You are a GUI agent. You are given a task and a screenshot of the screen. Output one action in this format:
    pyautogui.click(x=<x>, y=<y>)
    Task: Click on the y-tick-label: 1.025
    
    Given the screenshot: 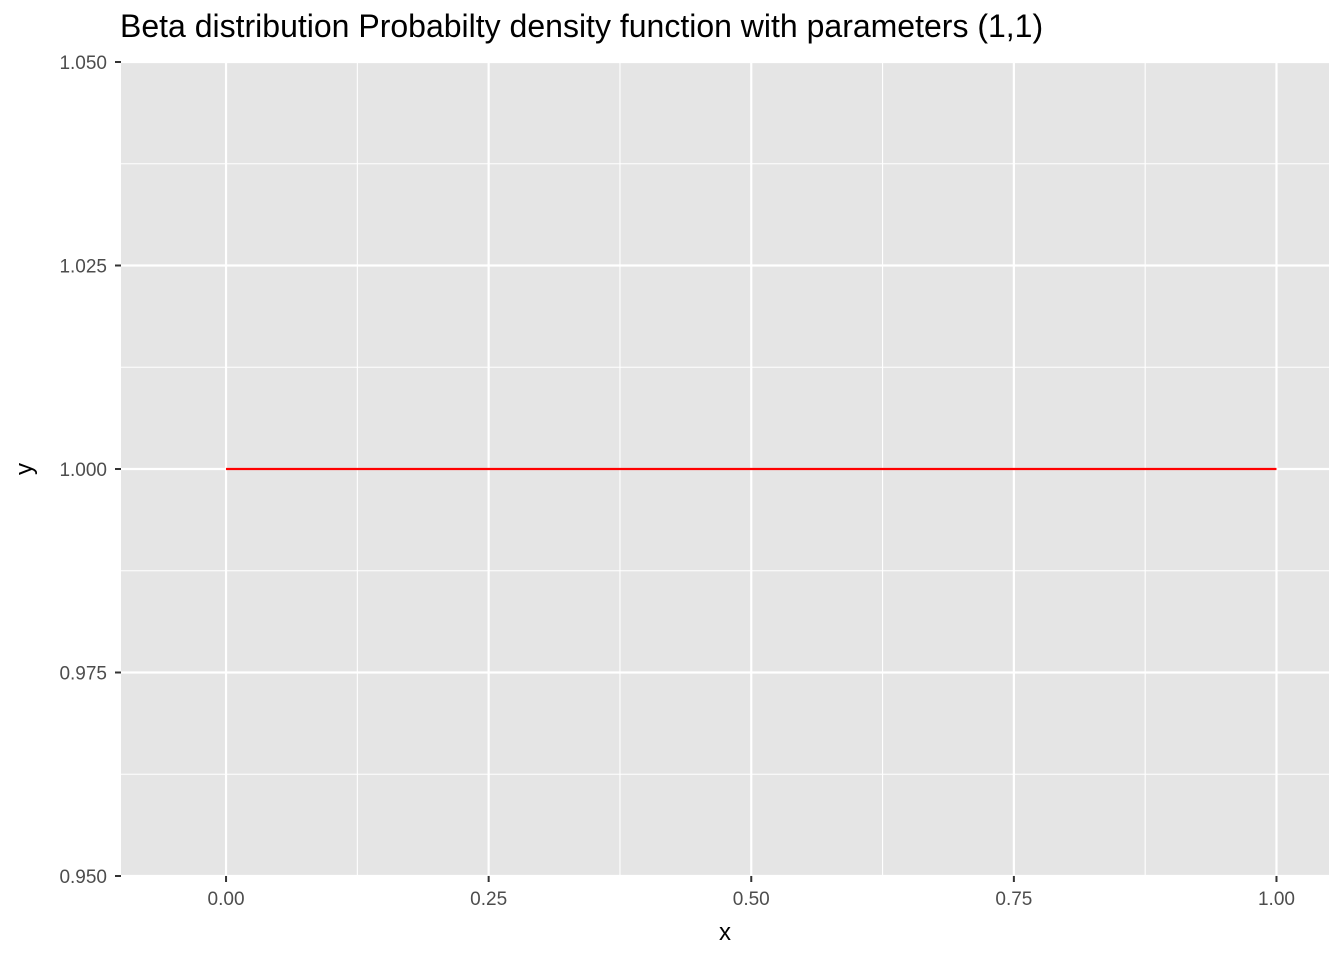 What is the action you would take?
    pyautogui.click(x=83, y=267)
    